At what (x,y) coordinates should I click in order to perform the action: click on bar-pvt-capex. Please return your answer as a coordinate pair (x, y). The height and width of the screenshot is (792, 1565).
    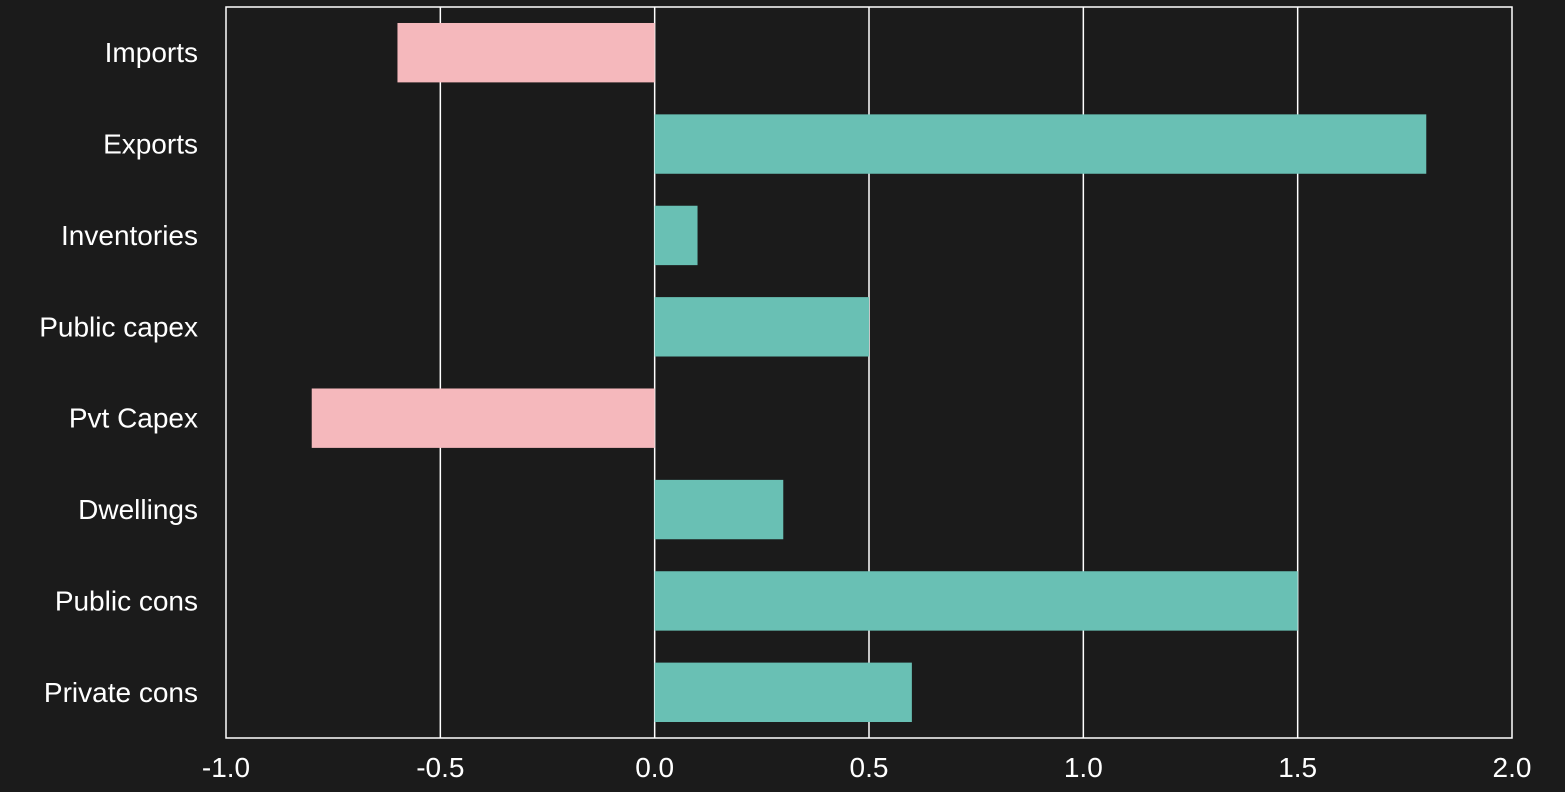
    Looking at the image, I should click on (483, 418).